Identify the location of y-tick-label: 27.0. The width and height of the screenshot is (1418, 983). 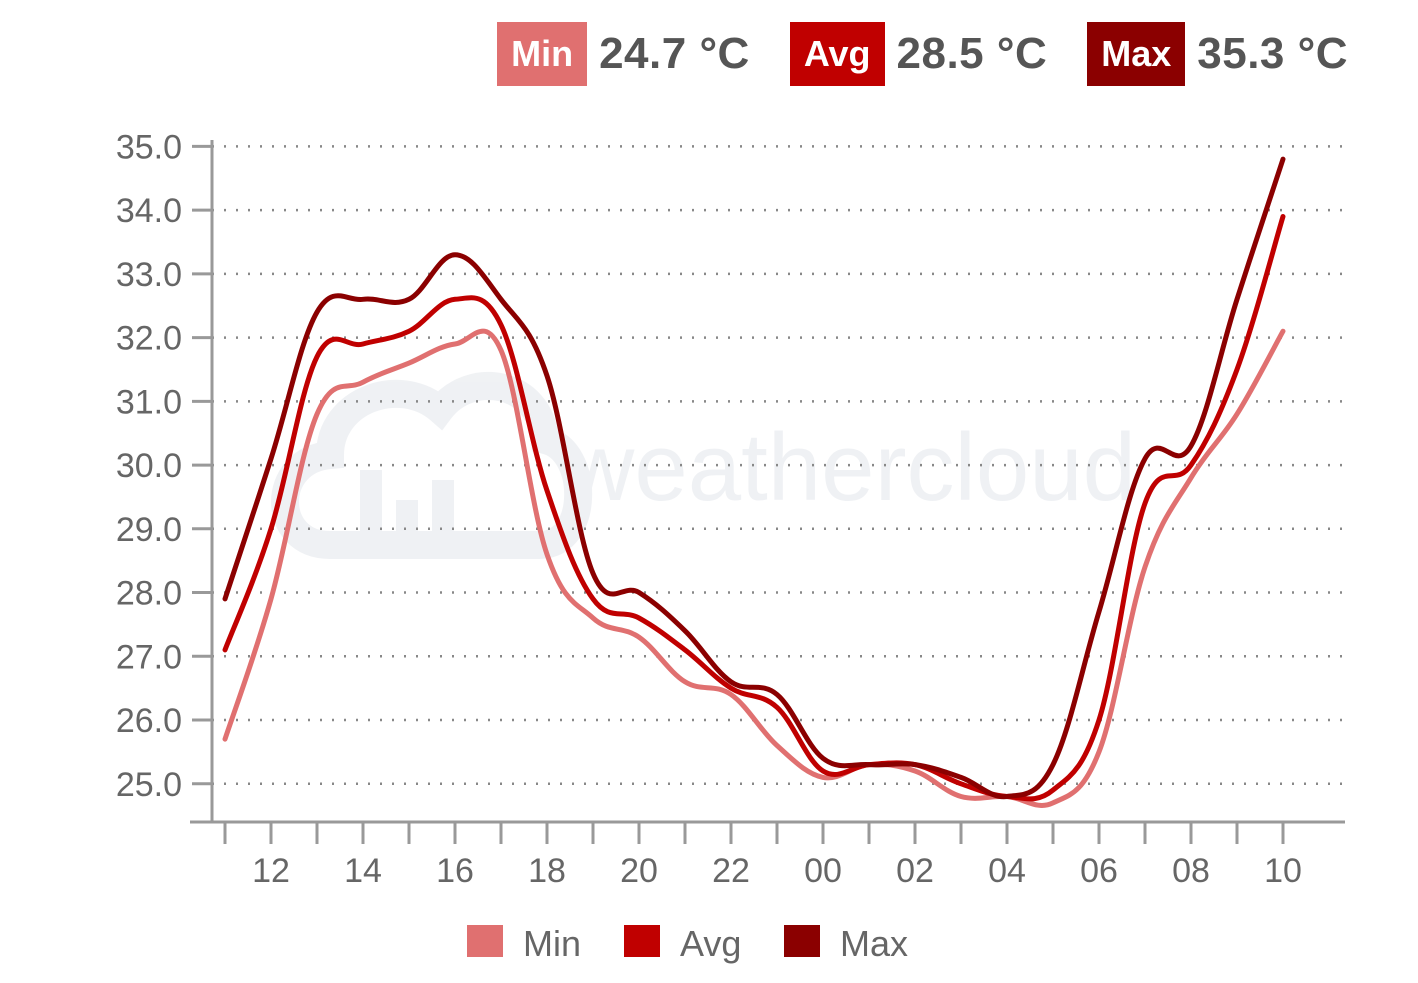
(149, 657).